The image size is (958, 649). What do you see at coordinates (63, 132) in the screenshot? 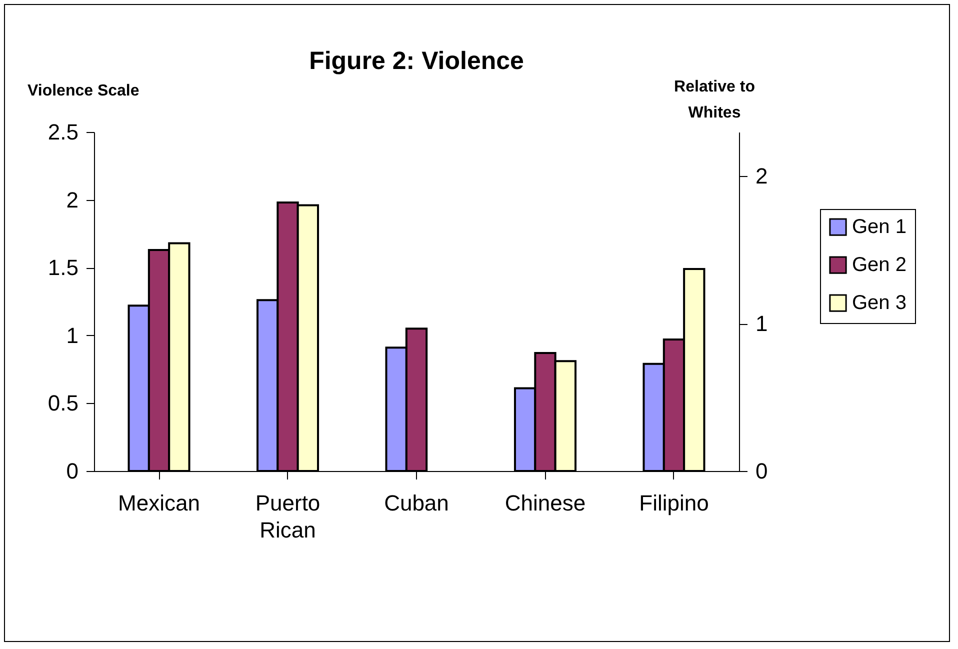
I see `y-tick-label: 2.5` at bounding box center [63, 132].